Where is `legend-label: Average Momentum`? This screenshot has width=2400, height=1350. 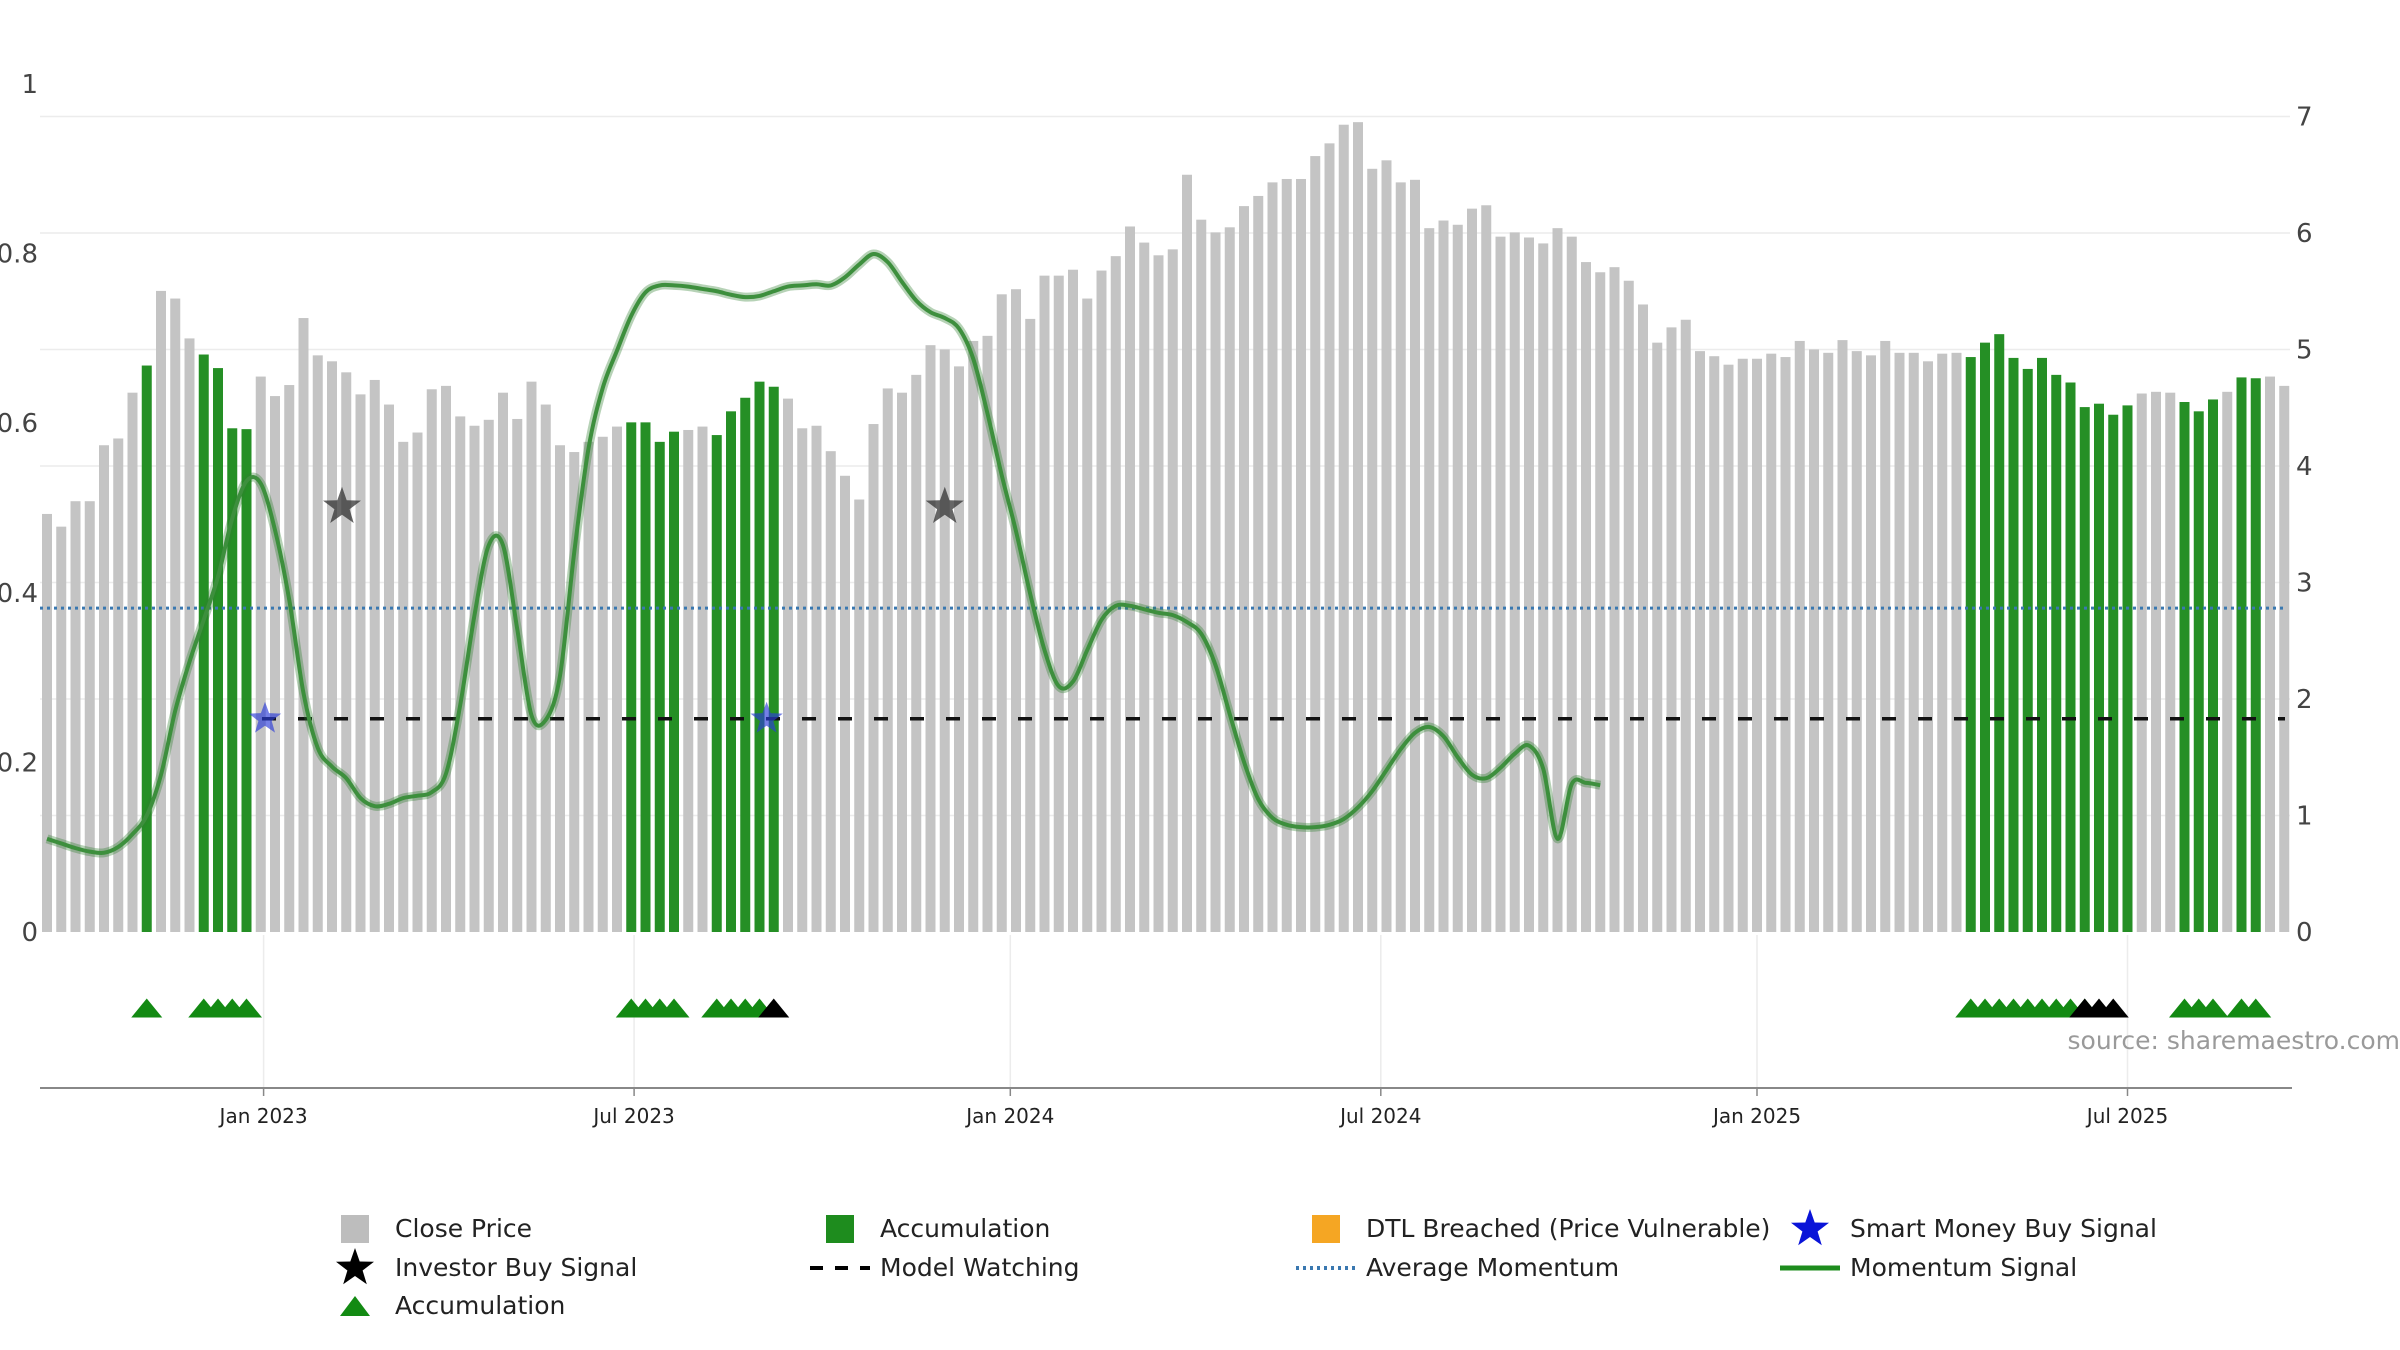 legend-label: Average Momentum is located at coordinates (1492, 1267).